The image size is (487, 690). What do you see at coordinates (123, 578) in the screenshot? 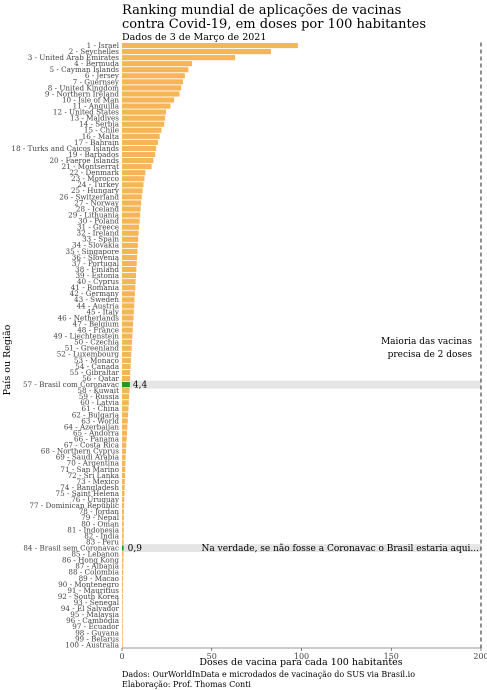
I see `bar-89-macao` at bounding box center [123, 578].